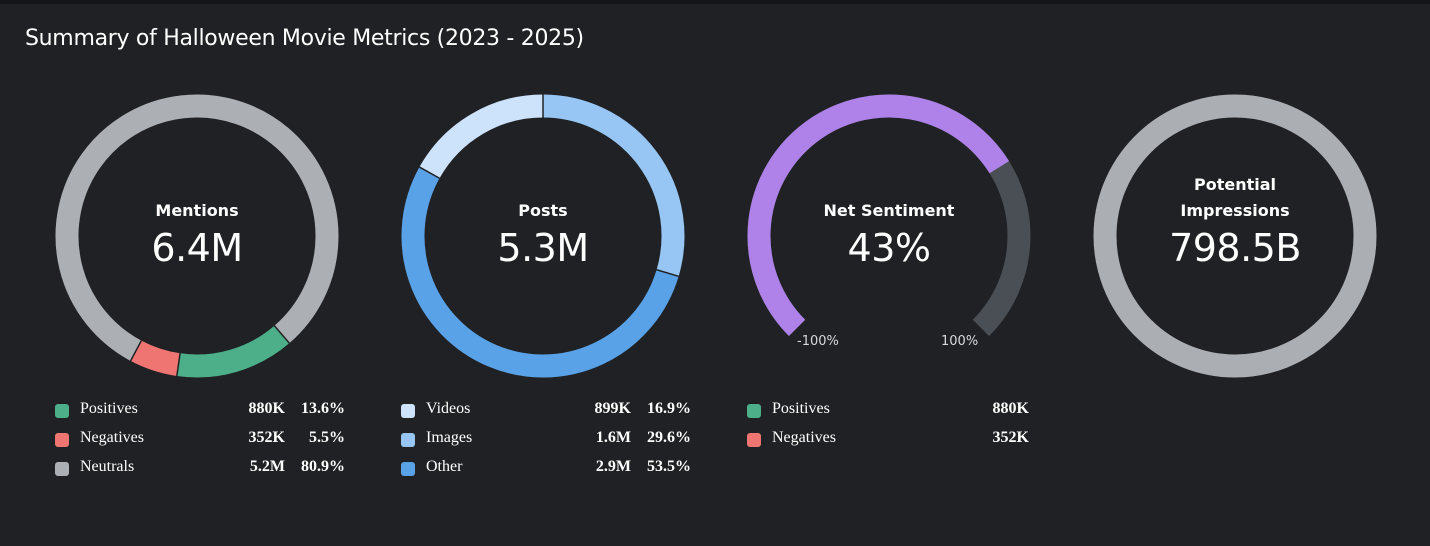 Image resolution: width=1430 pixels, height=546 pixels. Describe the element at coordinates (543, 248) in the screenshot. I see `posts-center-value: 5.3M` at that location.